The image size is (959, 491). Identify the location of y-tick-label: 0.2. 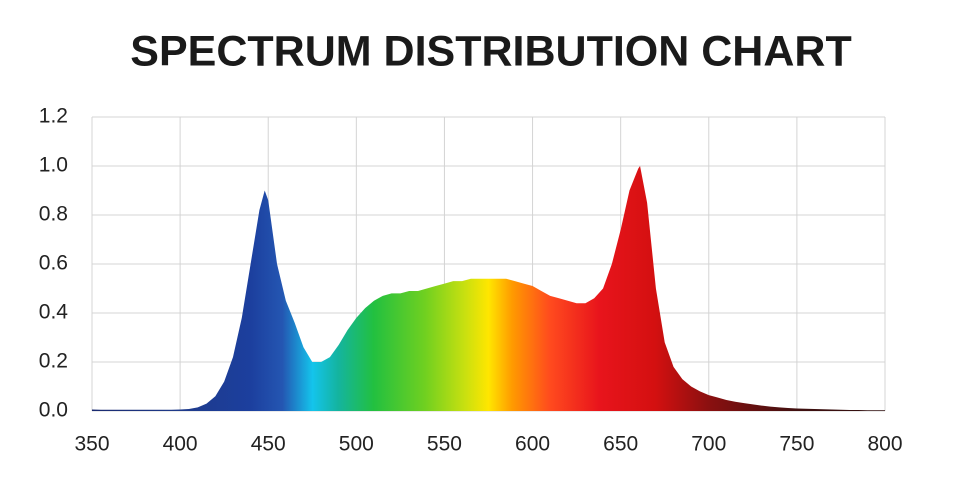
(53, 361).